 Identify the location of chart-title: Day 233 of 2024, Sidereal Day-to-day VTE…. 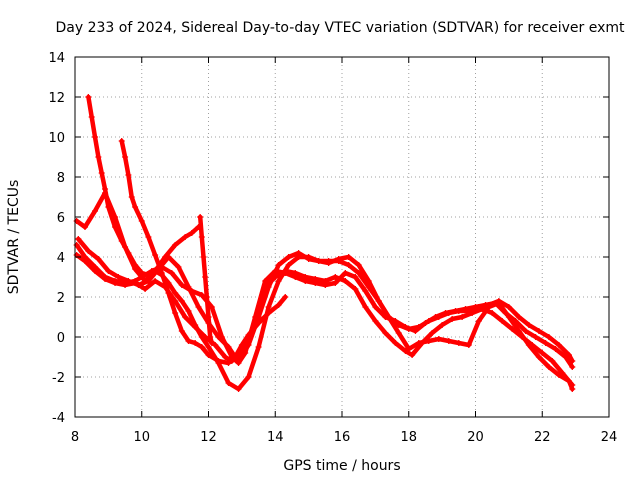
(341, 28).